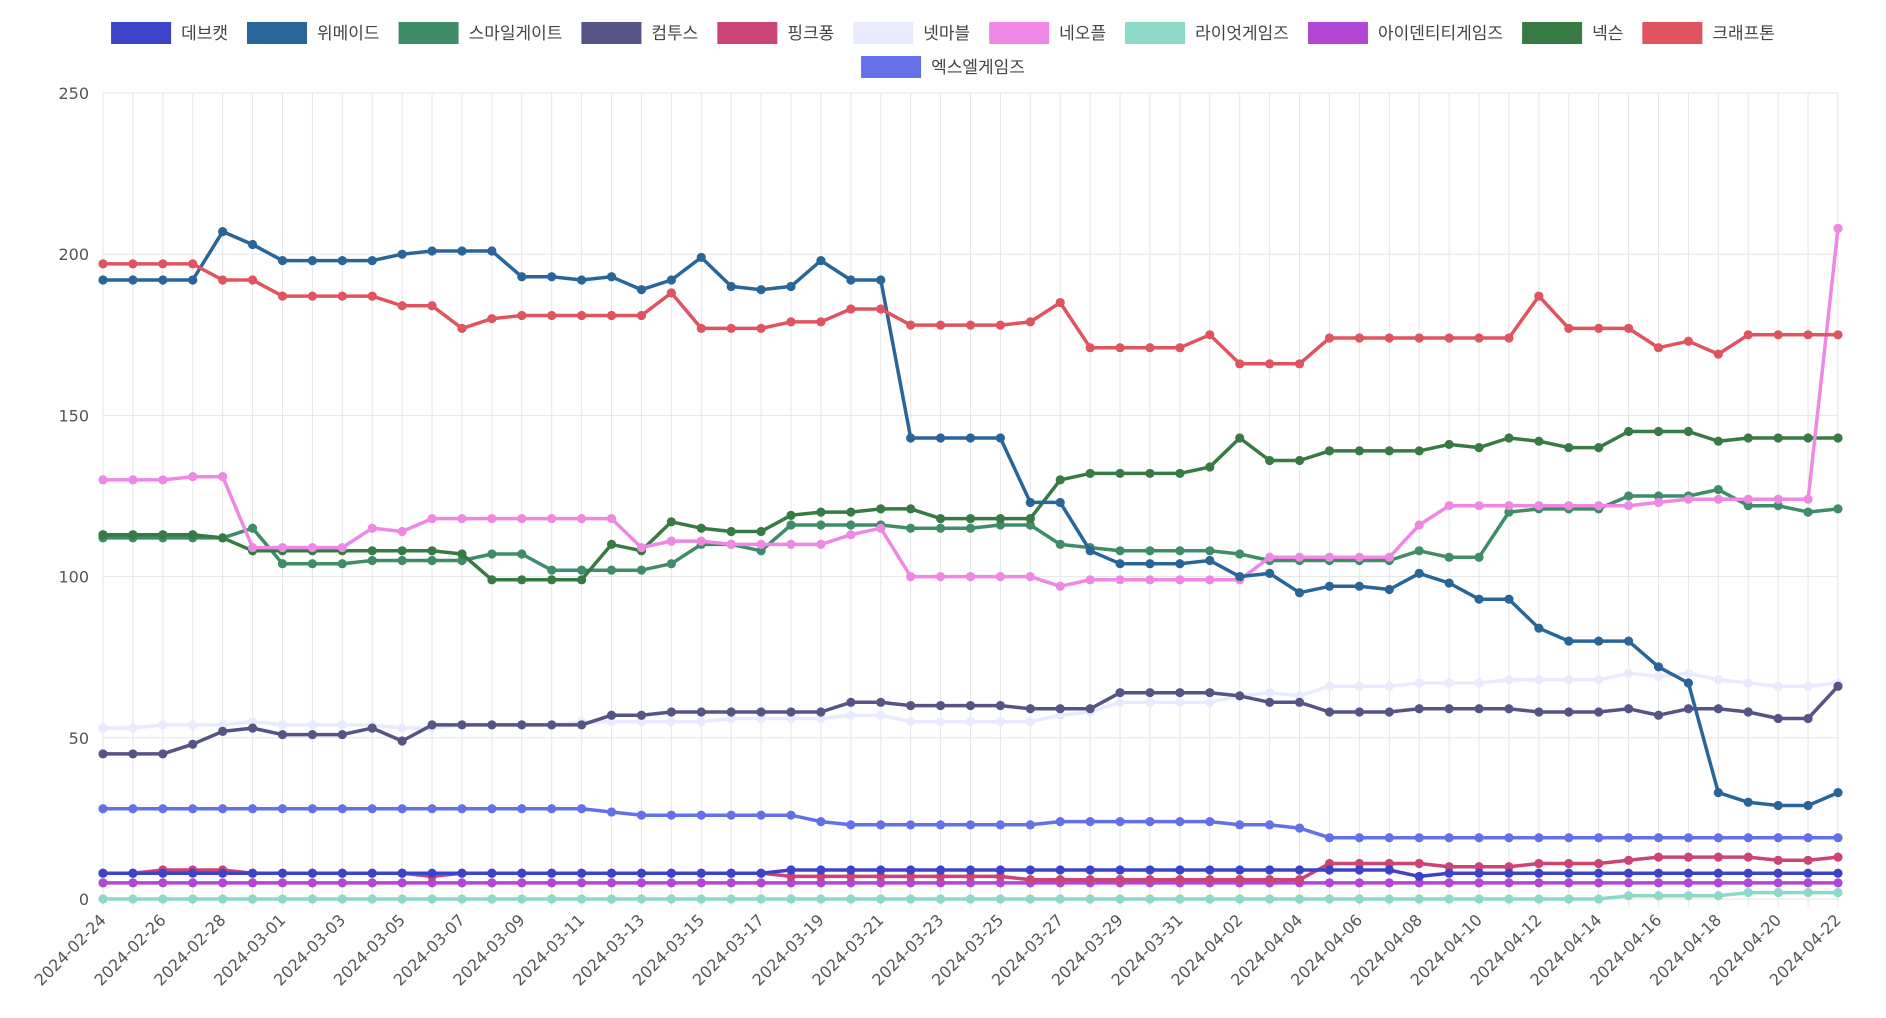 The image size is (1886, 1018). What do you see at coordinates (1047, 33) in the screenshot?
I see `legend-item-네오플: 네오플` at bounding box center [1047, 33].